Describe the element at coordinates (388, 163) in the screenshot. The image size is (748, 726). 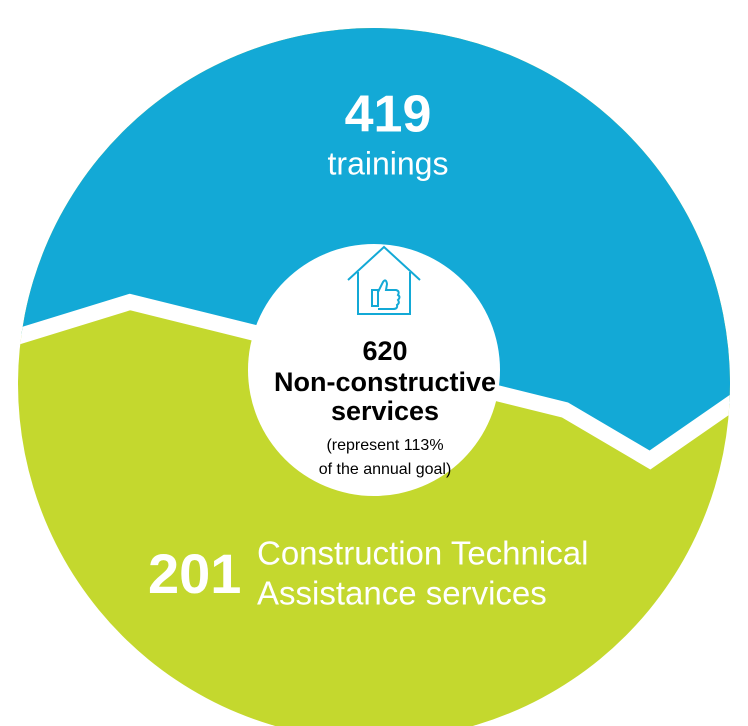
I see `segment-label: trainings` at that location.